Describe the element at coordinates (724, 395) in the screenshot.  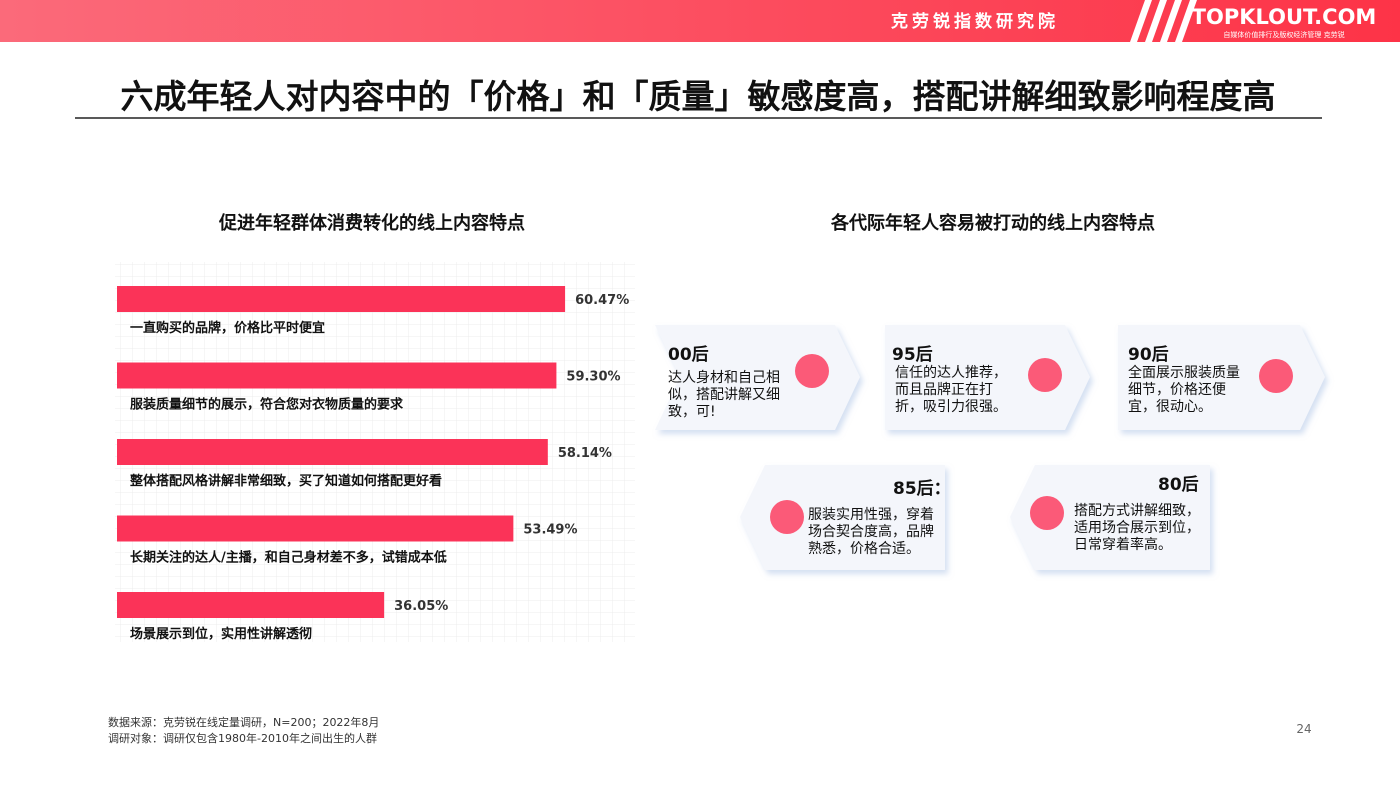
I see `card-text: 达人身材和自己相似，搭配讲解又细致，可!` at that location.